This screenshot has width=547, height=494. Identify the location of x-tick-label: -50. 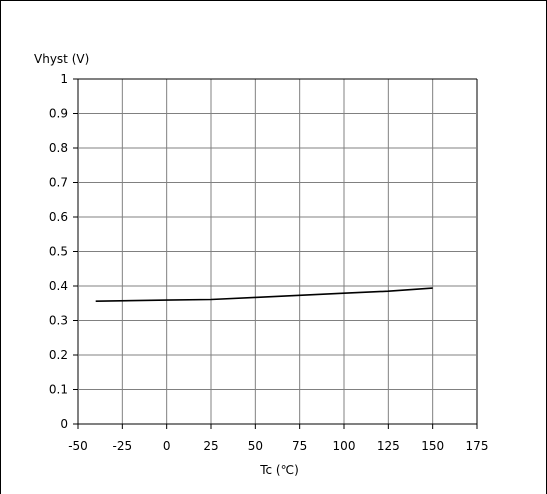
(78, 446).